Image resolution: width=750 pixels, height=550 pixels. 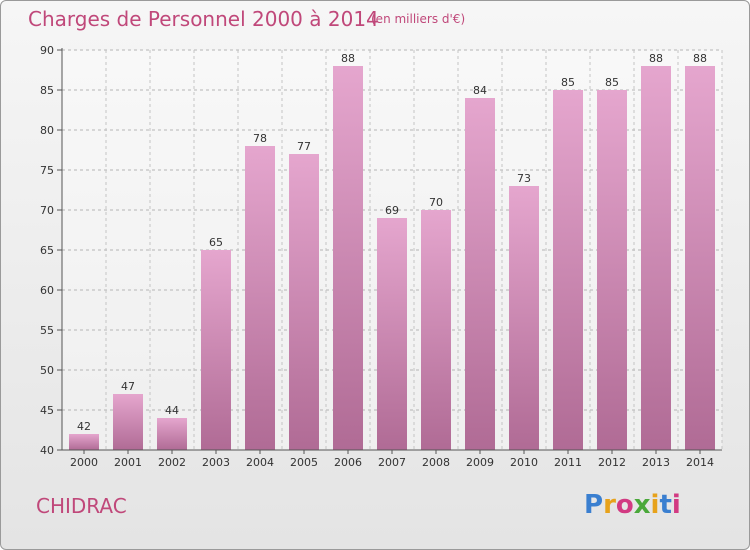 I want to click on x-tick-label: 2014, so click(x=700, y=462).